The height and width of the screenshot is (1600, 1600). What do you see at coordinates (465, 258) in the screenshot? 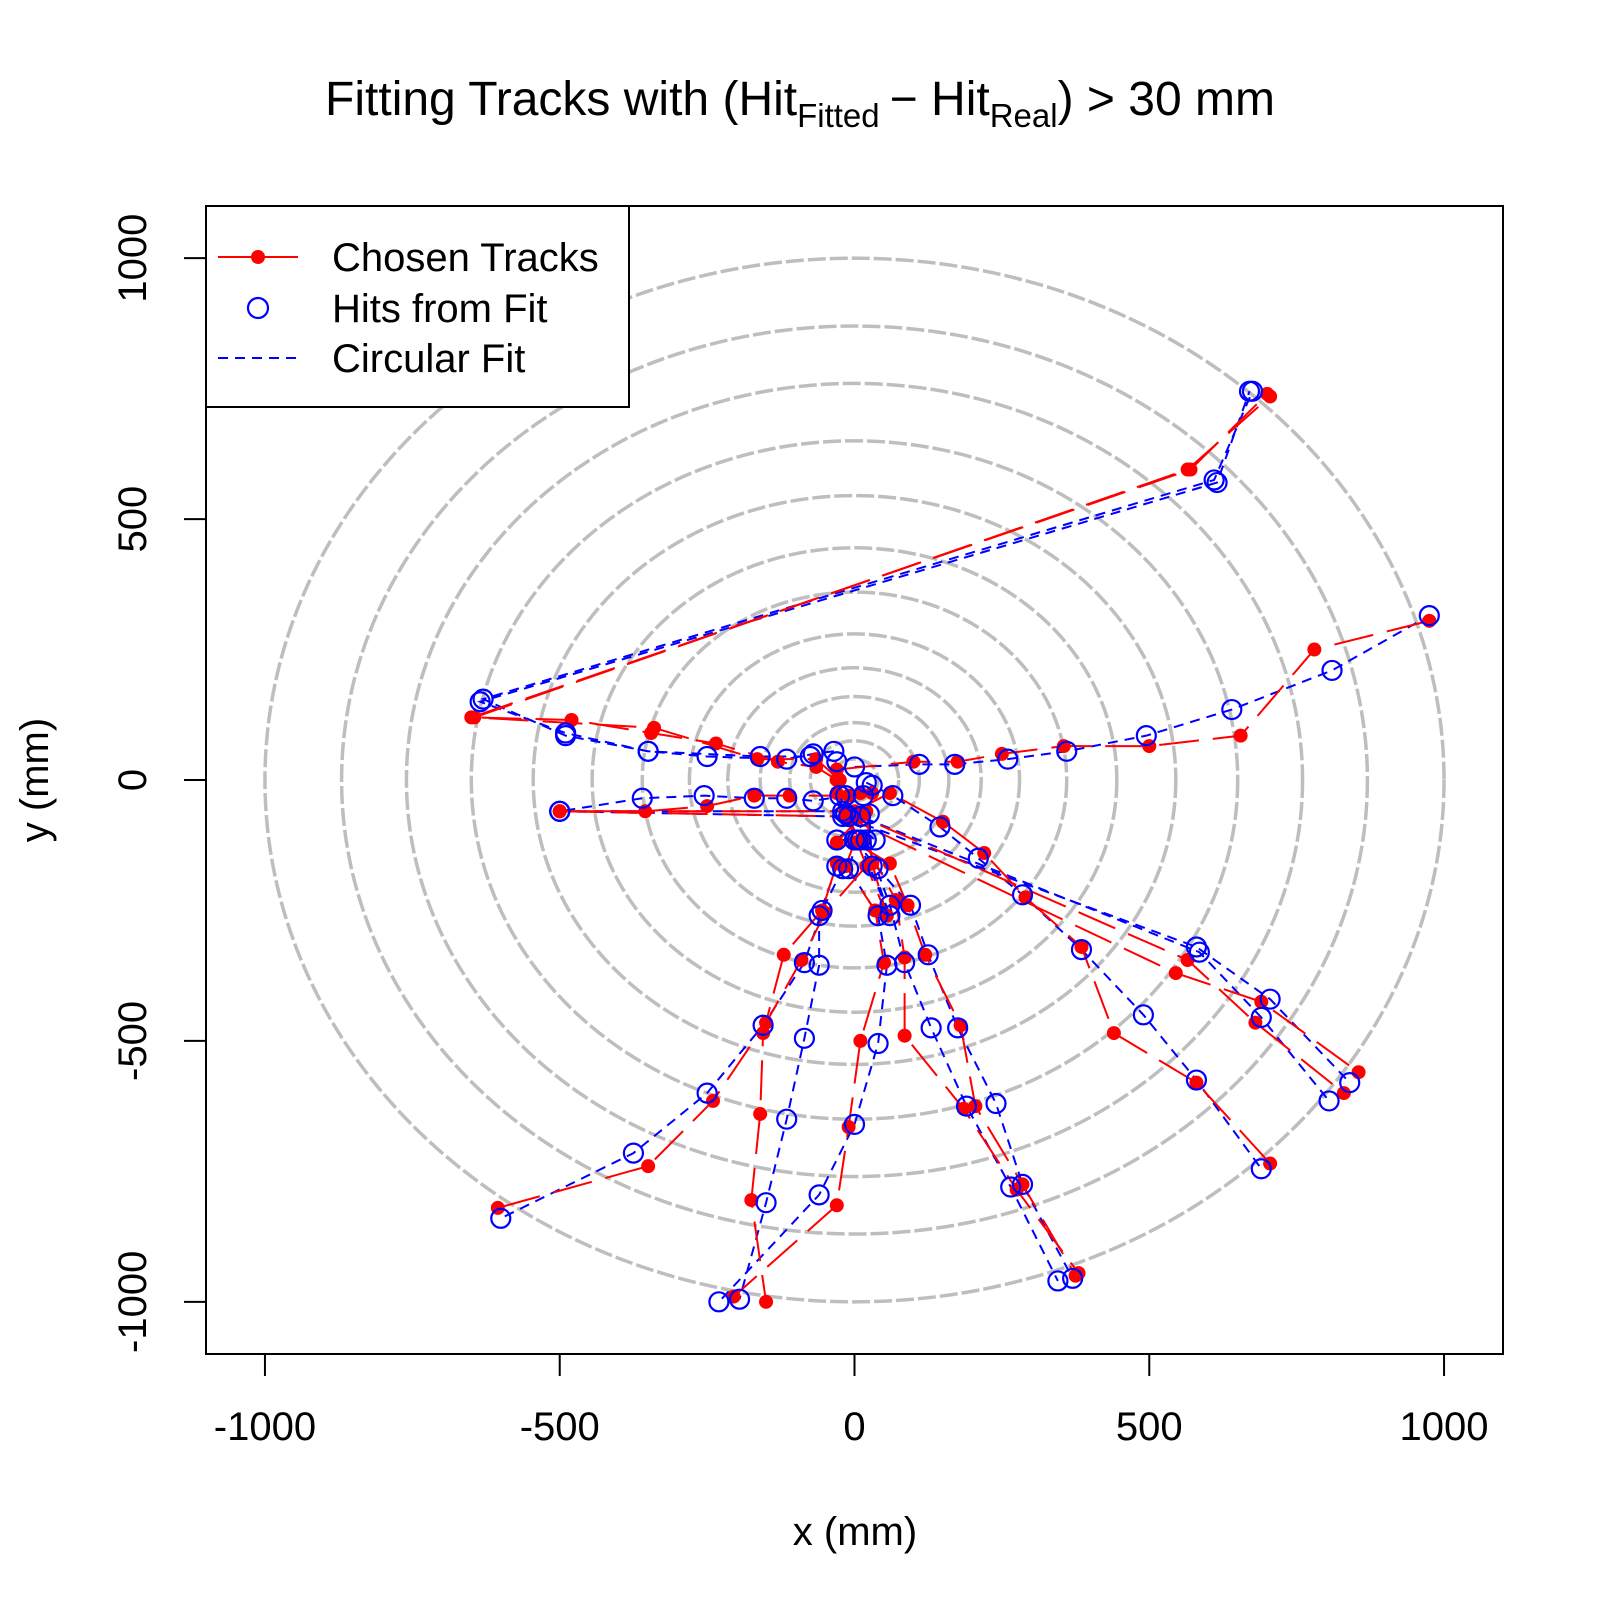
I see `legend-chosen-label: Chosen Tracks` at bounding box center [465, 258].